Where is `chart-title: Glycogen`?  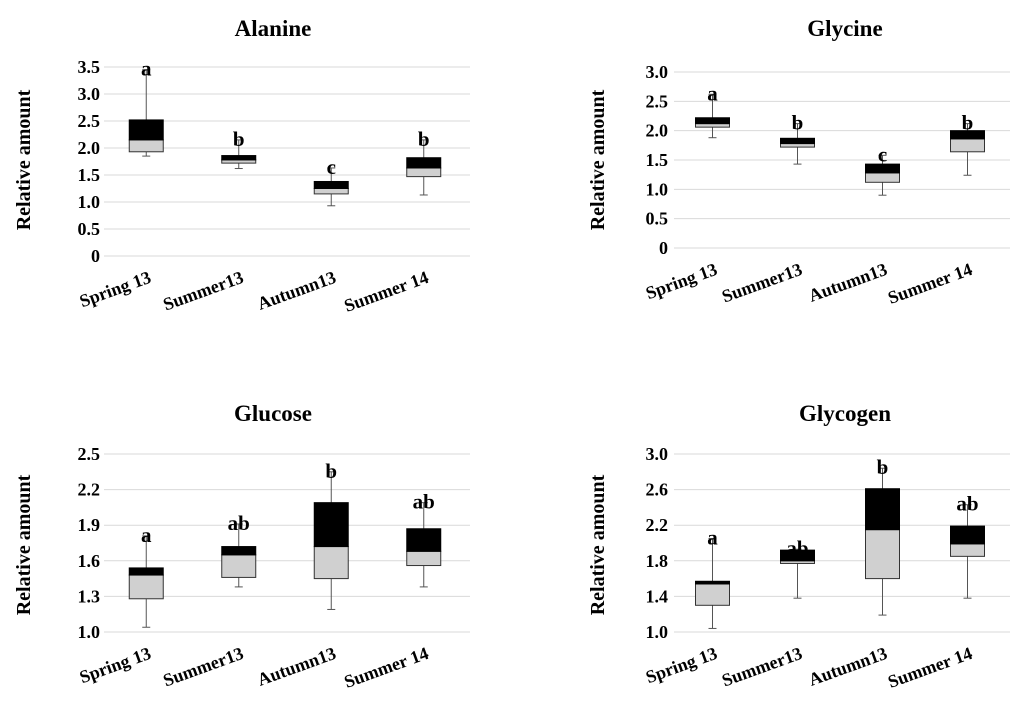 chart-title: Glycogen is located at coordinates (845, 413).